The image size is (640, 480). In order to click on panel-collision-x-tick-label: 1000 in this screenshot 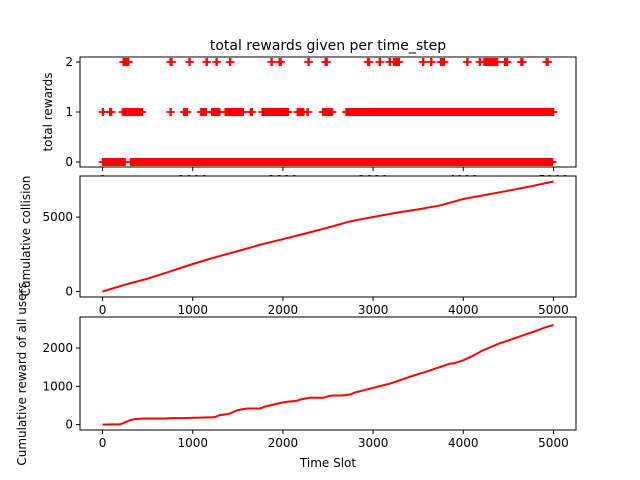, I will do `click(192, 310)`.